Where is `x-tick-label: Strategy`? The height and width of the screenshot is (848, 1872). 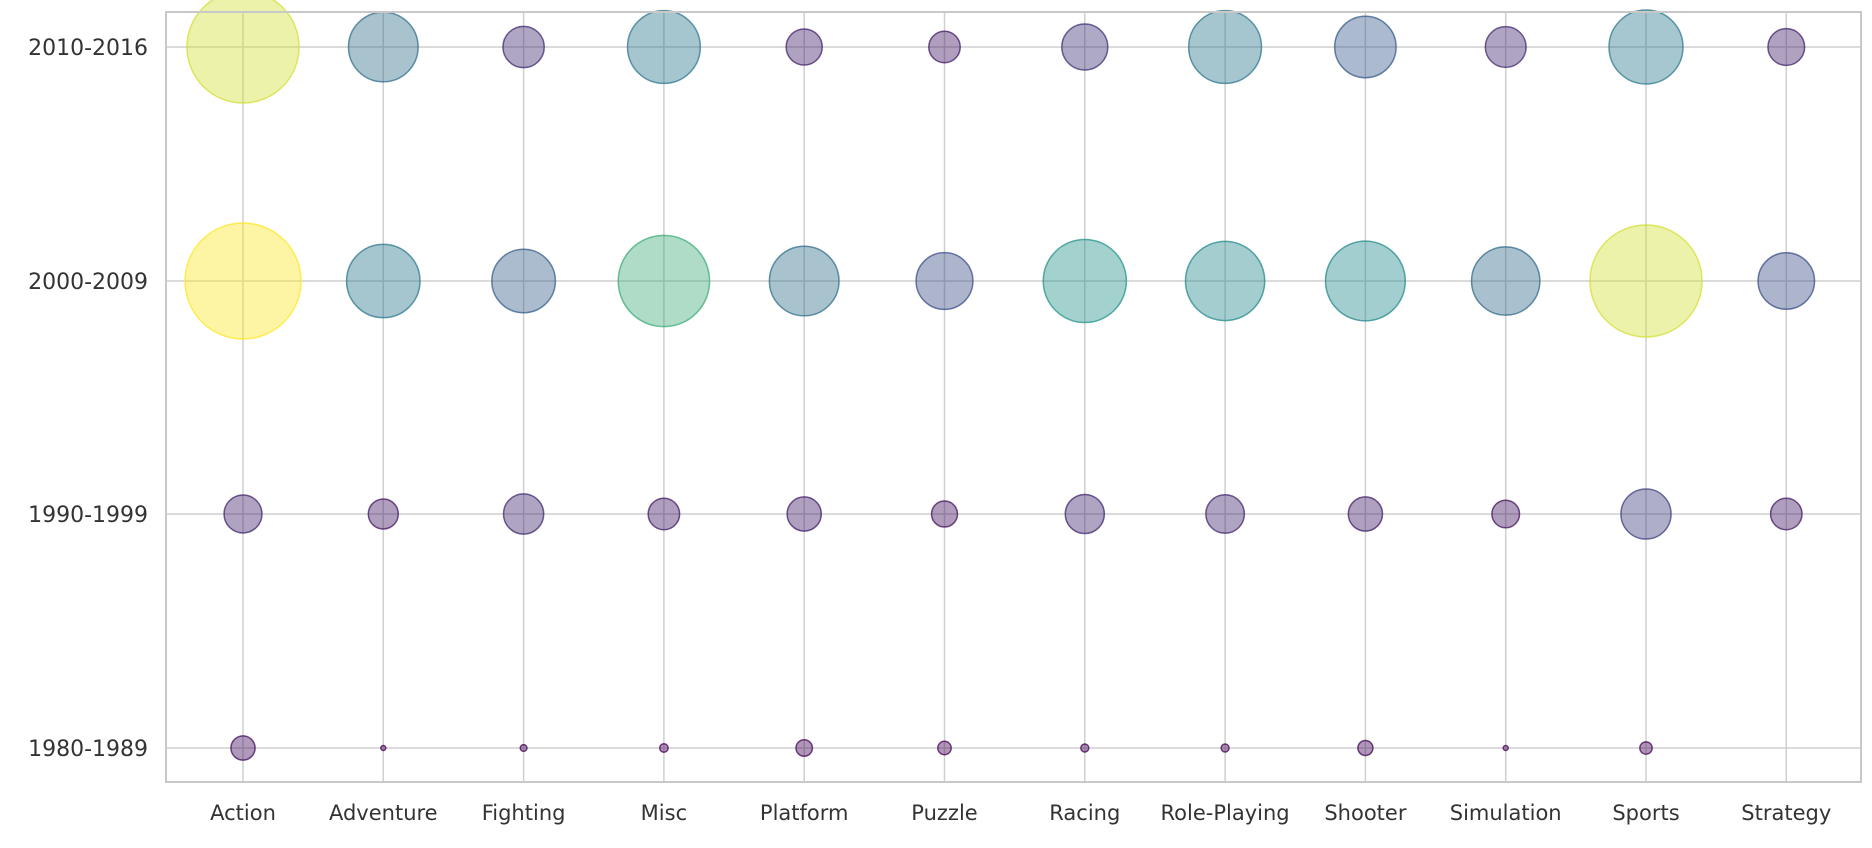 x-tick-label: Strategy is located at coordinates (1786, 813).